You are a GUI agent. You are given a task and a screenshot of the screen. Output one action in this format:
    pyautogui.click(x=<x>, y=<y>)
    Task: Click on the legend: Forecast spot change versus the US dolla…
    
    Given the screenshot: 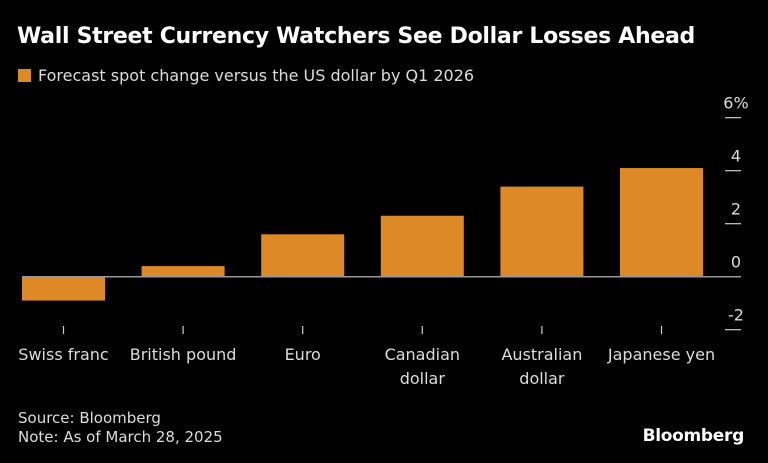 What is the action you would take?
    pyautogui.click(x=246, y=75)
    